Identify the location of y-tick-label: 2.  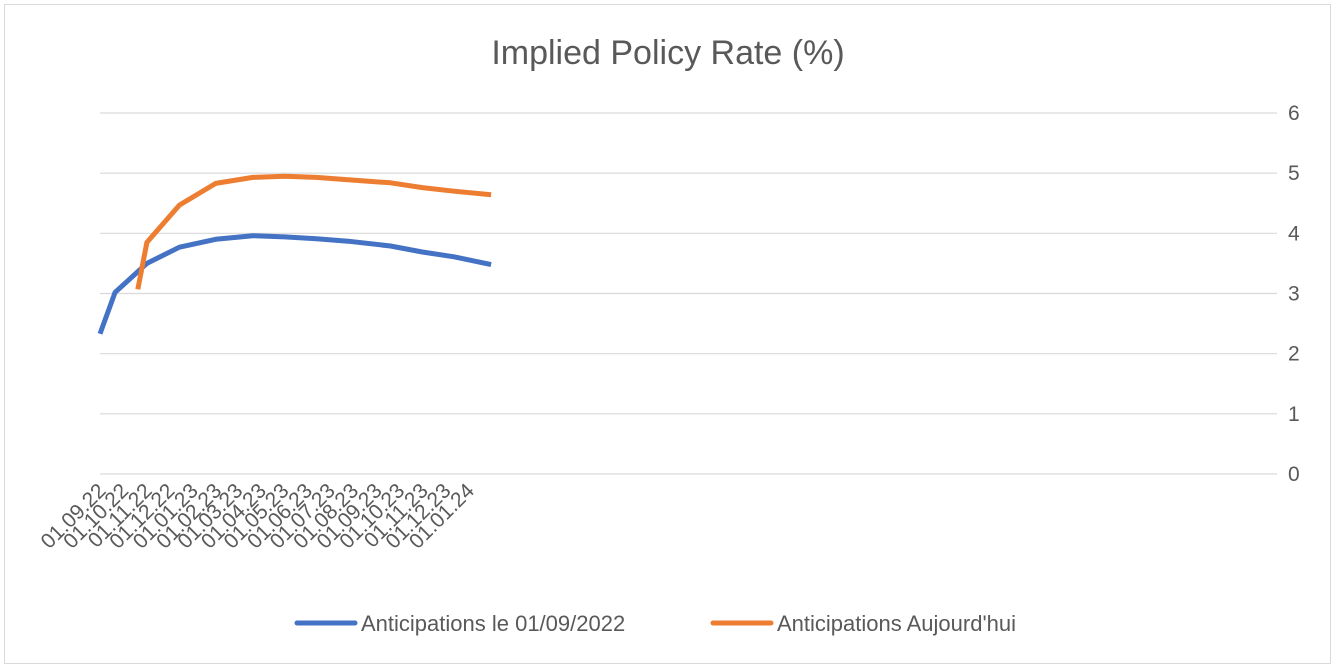
(1294, 354).